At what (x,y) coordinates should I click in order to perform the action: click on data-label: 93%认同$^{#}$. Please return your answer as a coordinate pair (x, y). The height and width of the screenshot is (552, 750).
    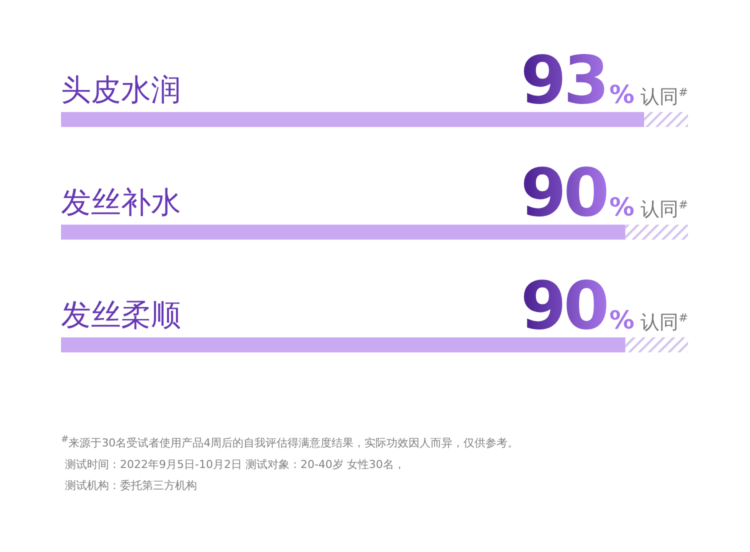
    Looking at the image, I should click on (604, 80).